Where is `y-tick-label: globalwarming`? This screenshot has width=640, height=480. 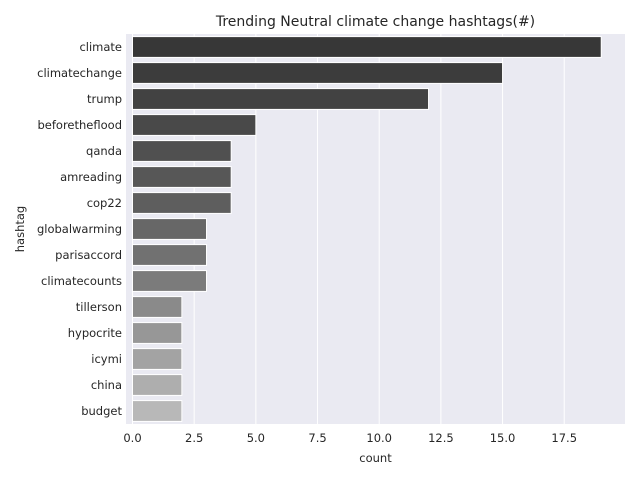 y-tick-label: globalwarming is located at coordinates (79, 229).